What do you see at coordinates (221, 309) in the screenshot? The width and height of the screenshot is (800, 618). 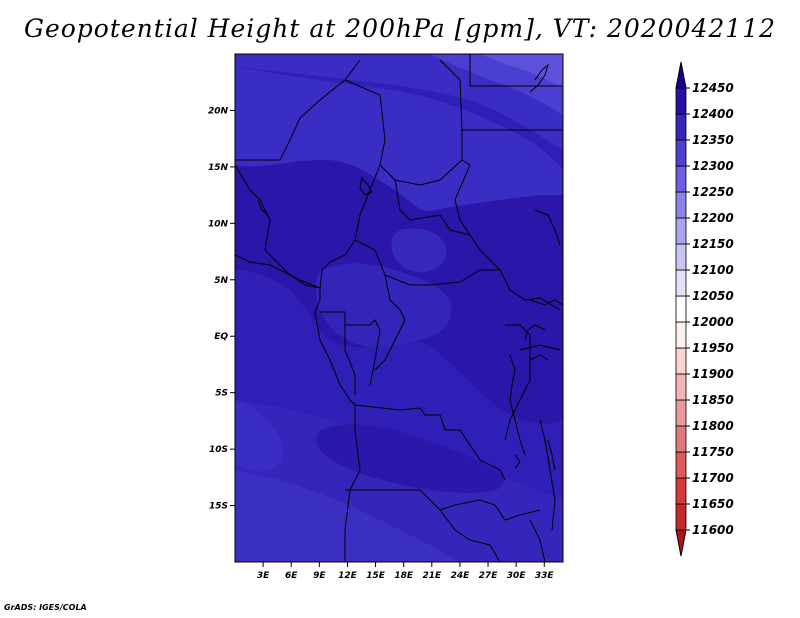 I see `latitude-axis: 20N 15N 10N 5N EQ 5S 10S 15S` at bounding box center [221, 309].